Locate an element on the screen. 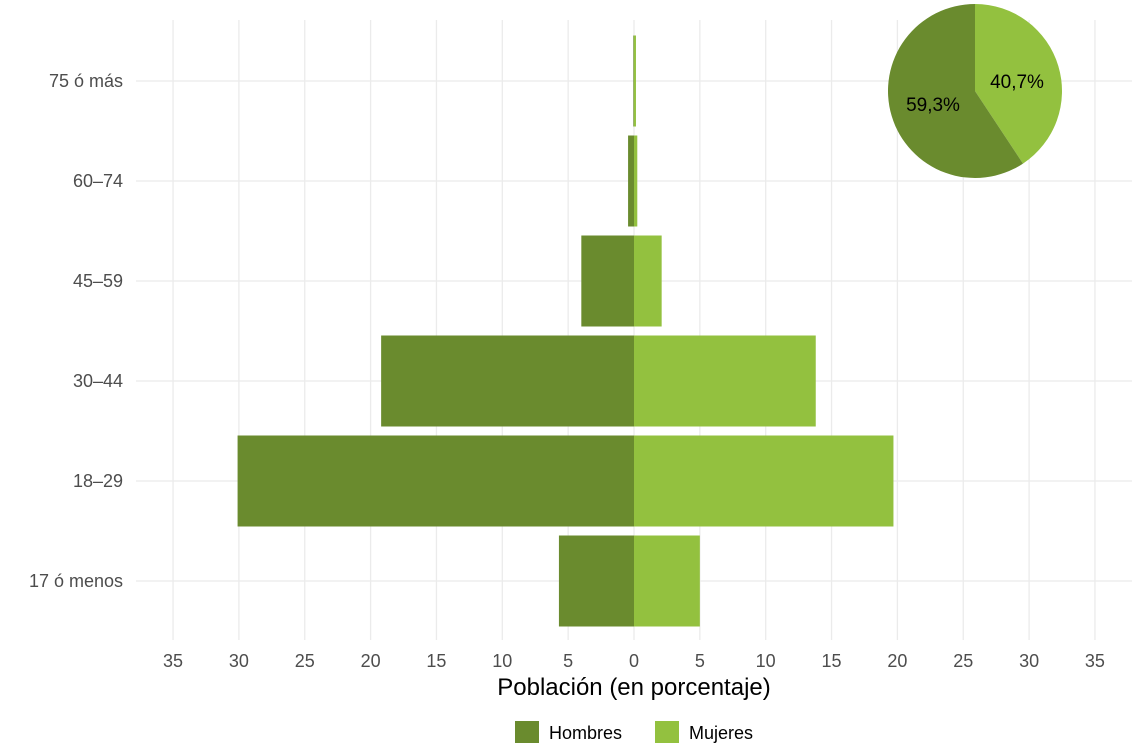 Image resolution: width=1143 pixels, height=744 pixels. y-tick-label: 45–59 is located at coordinates (98, 281).